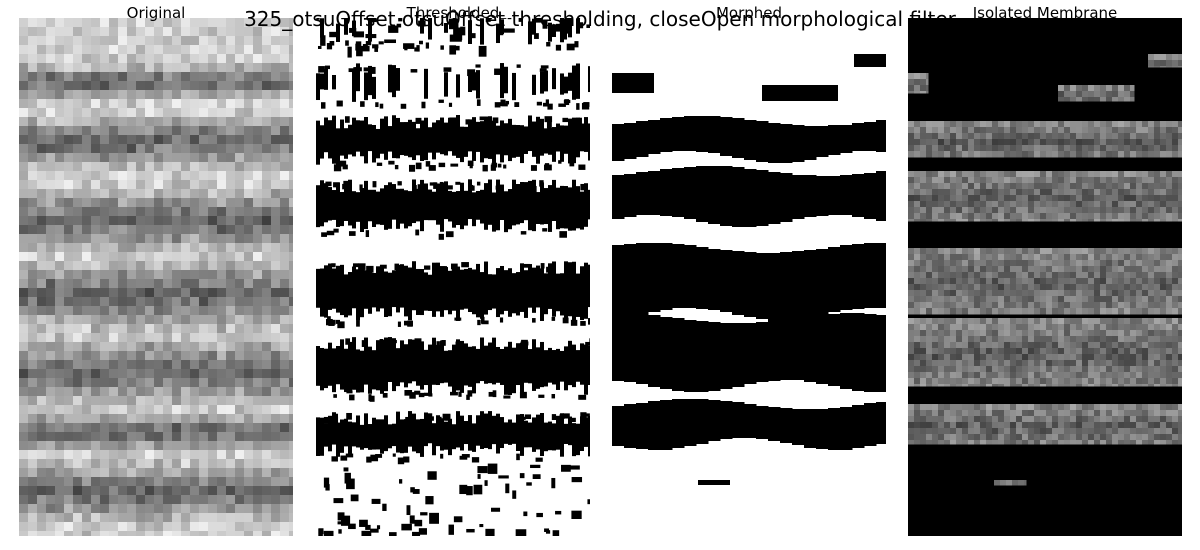 This screenshot has width=1200, height=550. What do you see at coordinates (453, 13) in the screenshot?
I see `panel-title-thresholded: Thresholded` at bounding box center [453, 13].